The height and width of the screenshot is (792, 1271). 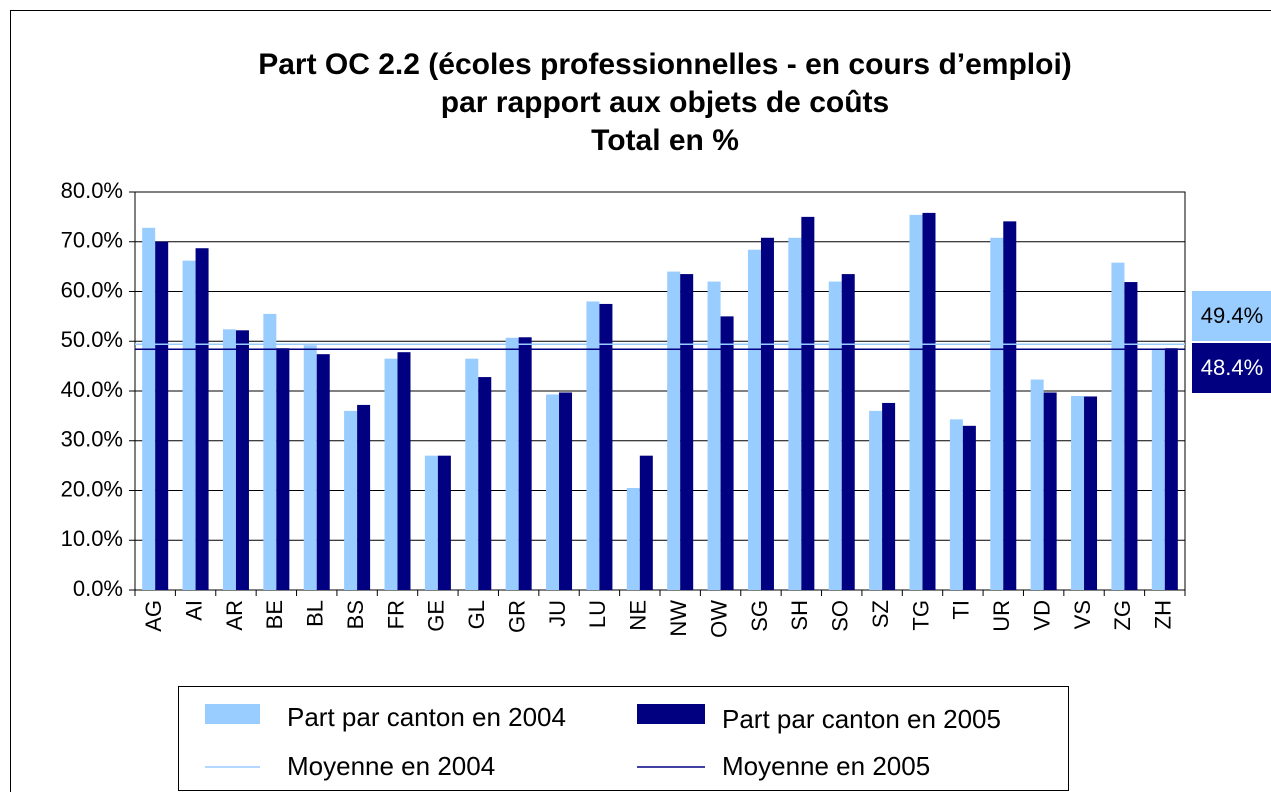 I want to click on y-tick-label: 10.0%, so click(x=92, y=538).